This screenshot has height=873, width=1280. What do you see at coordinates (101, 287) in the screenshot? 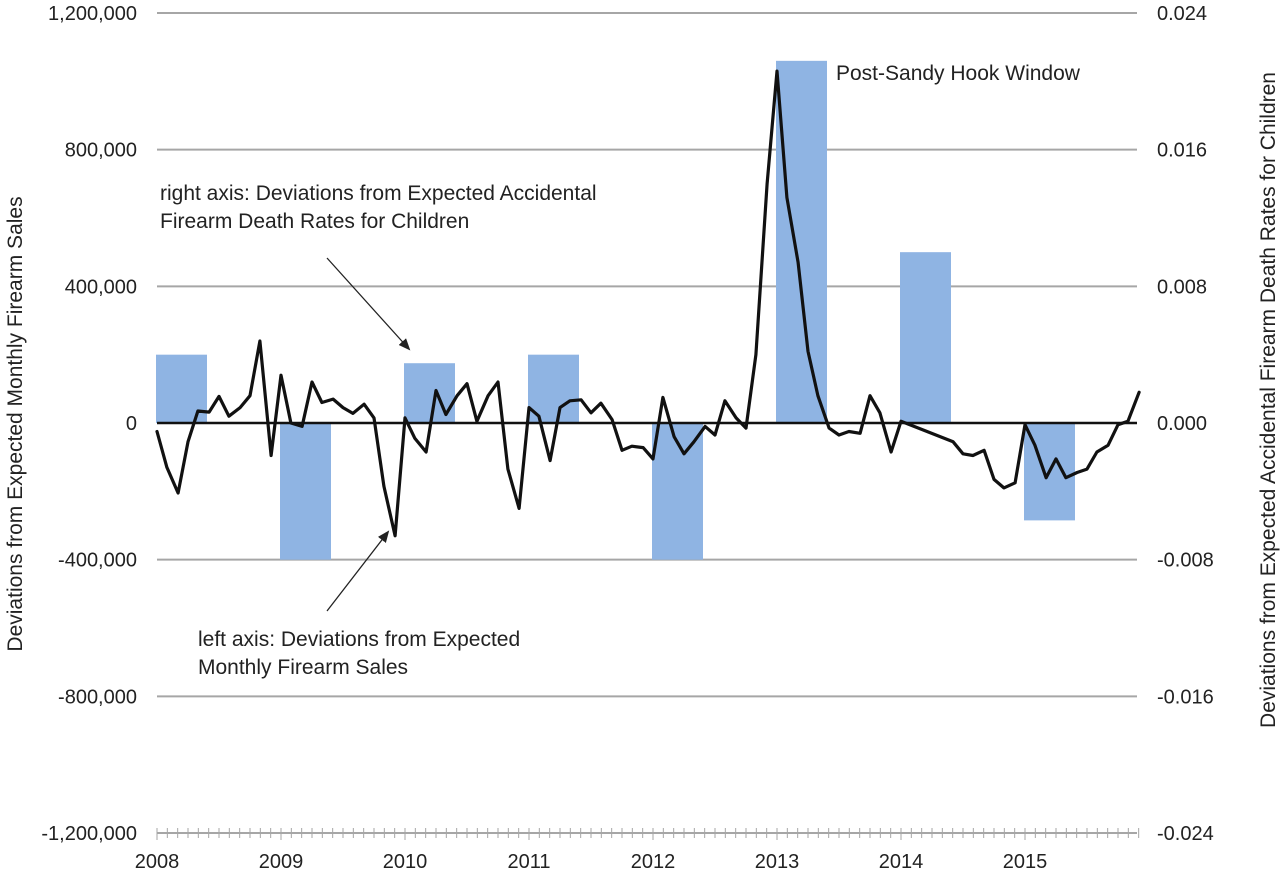
I see `left-tick-label-2: 400,000` at bounding box center [101, 287].